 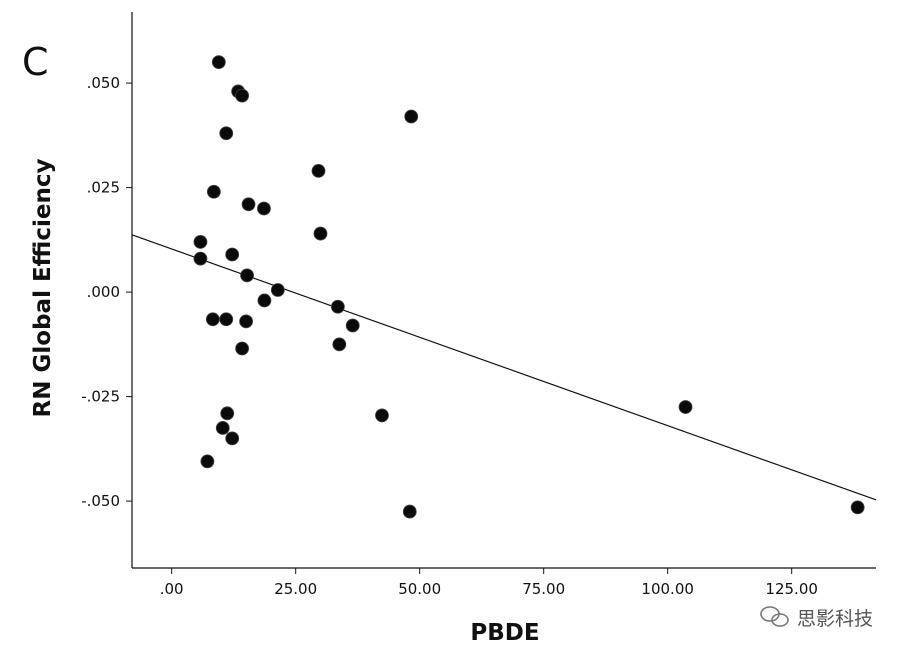 I want to click on x-tick-label: 75.00, so click(x=543, y=589).